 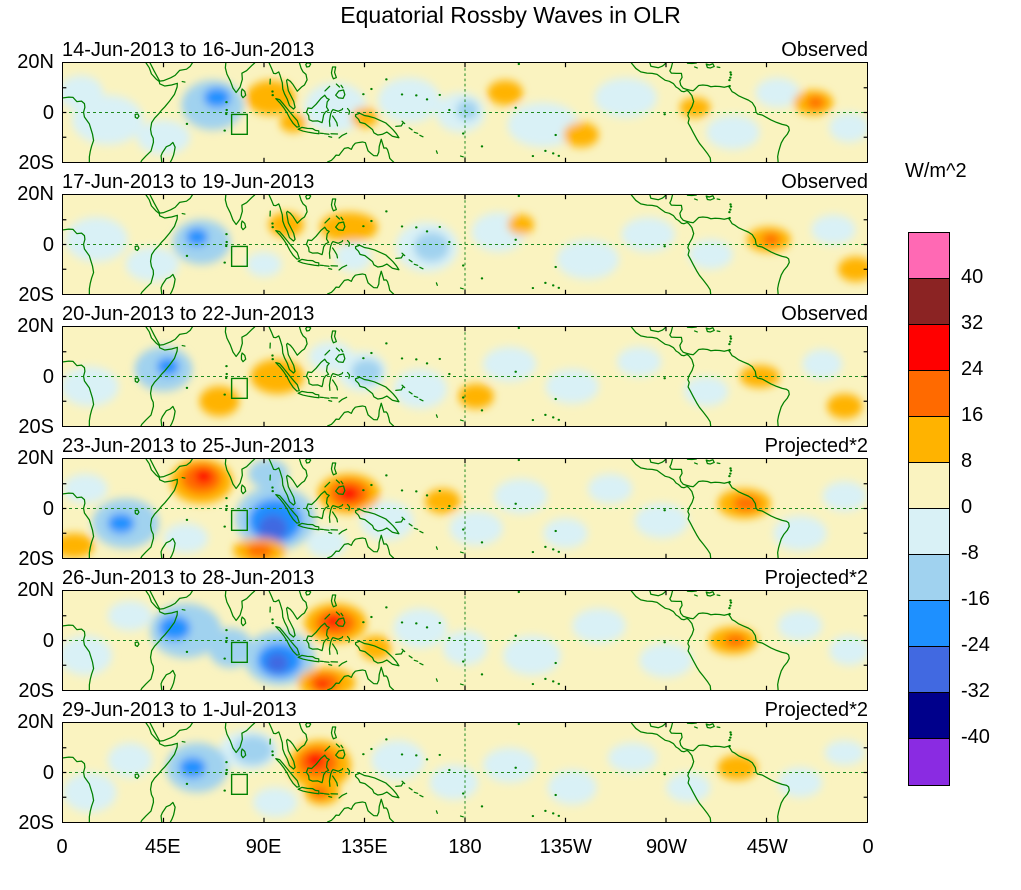 I want to click on x-axis-tick-label: 45E, so click(x=162, y=847).